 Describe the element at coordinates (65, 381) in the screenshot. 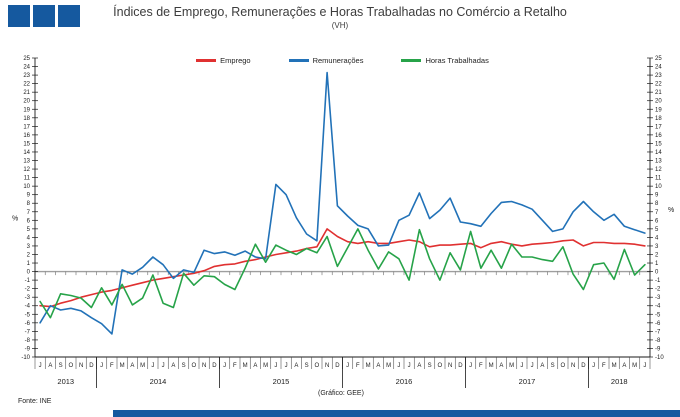

I see `svg-text: 2013` at that location.